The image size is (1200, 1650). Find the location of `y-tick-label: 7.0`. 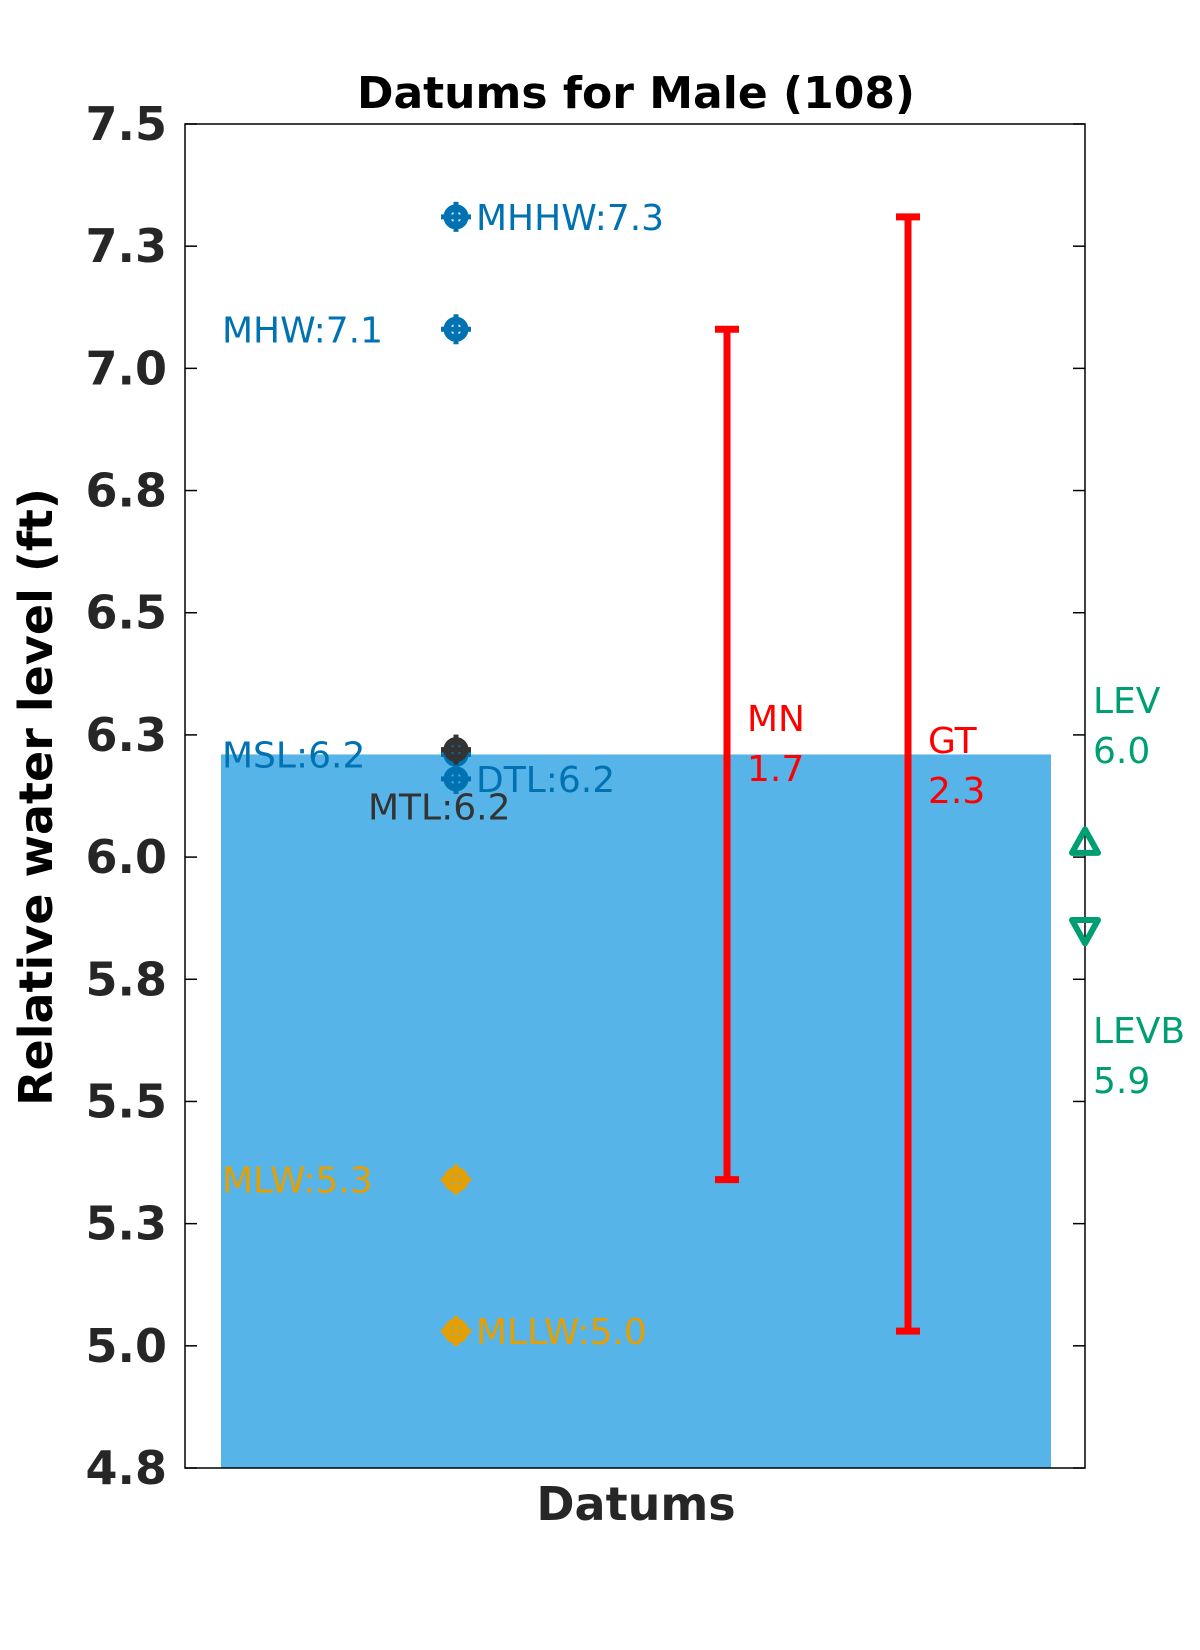

y-tick-label: 7.0 is located at coordinates (127, 368).